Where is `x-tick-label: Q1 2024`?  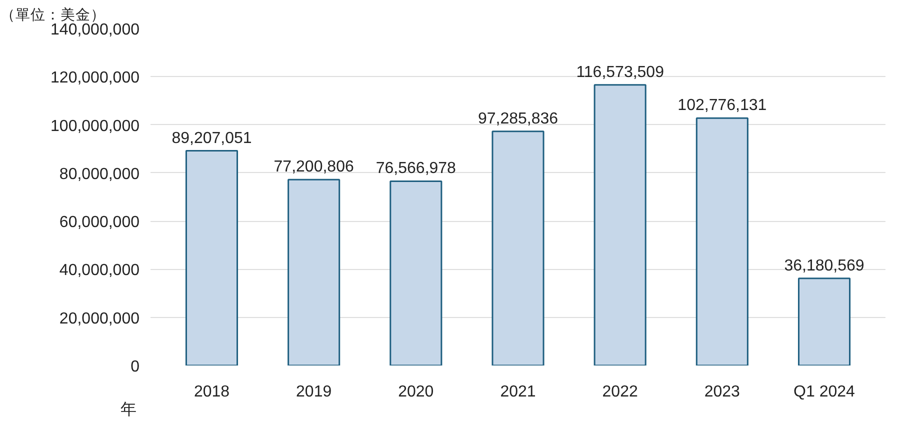 x-tick-label: Q1 2024 is located at coordinates (825, 392).